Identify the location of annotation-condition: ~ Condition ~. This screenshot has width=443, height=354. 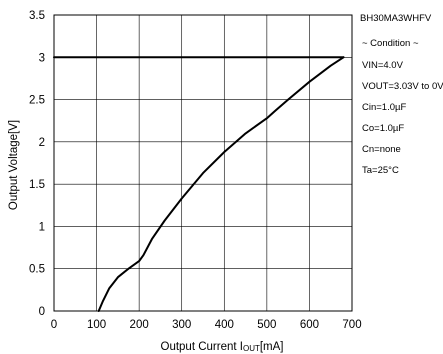
(390, 43).